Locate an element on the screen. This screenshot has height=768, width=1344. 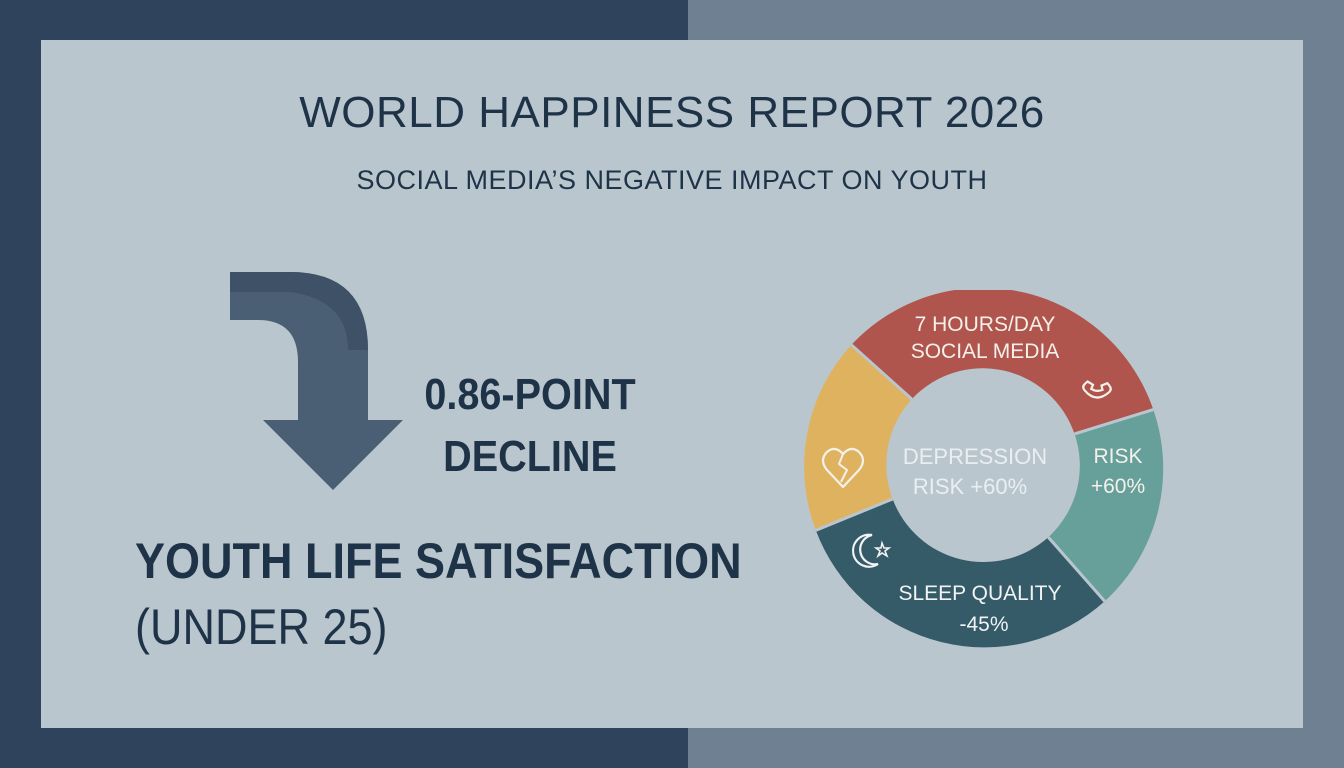
donut-segment-social-media is located at coordinates (1002, 362).